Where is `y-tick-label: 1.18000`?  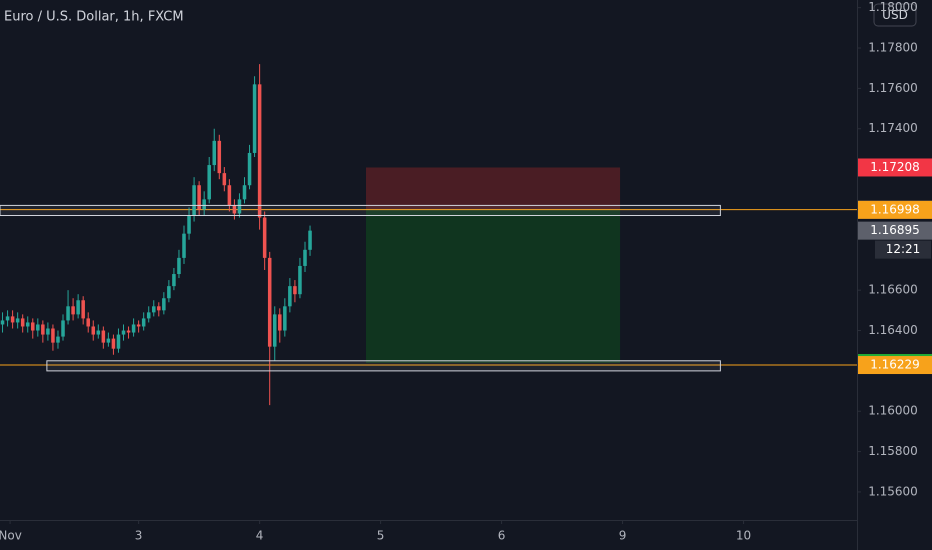
y-tick-label: 1.18000 is located at coordinates (893, 7).